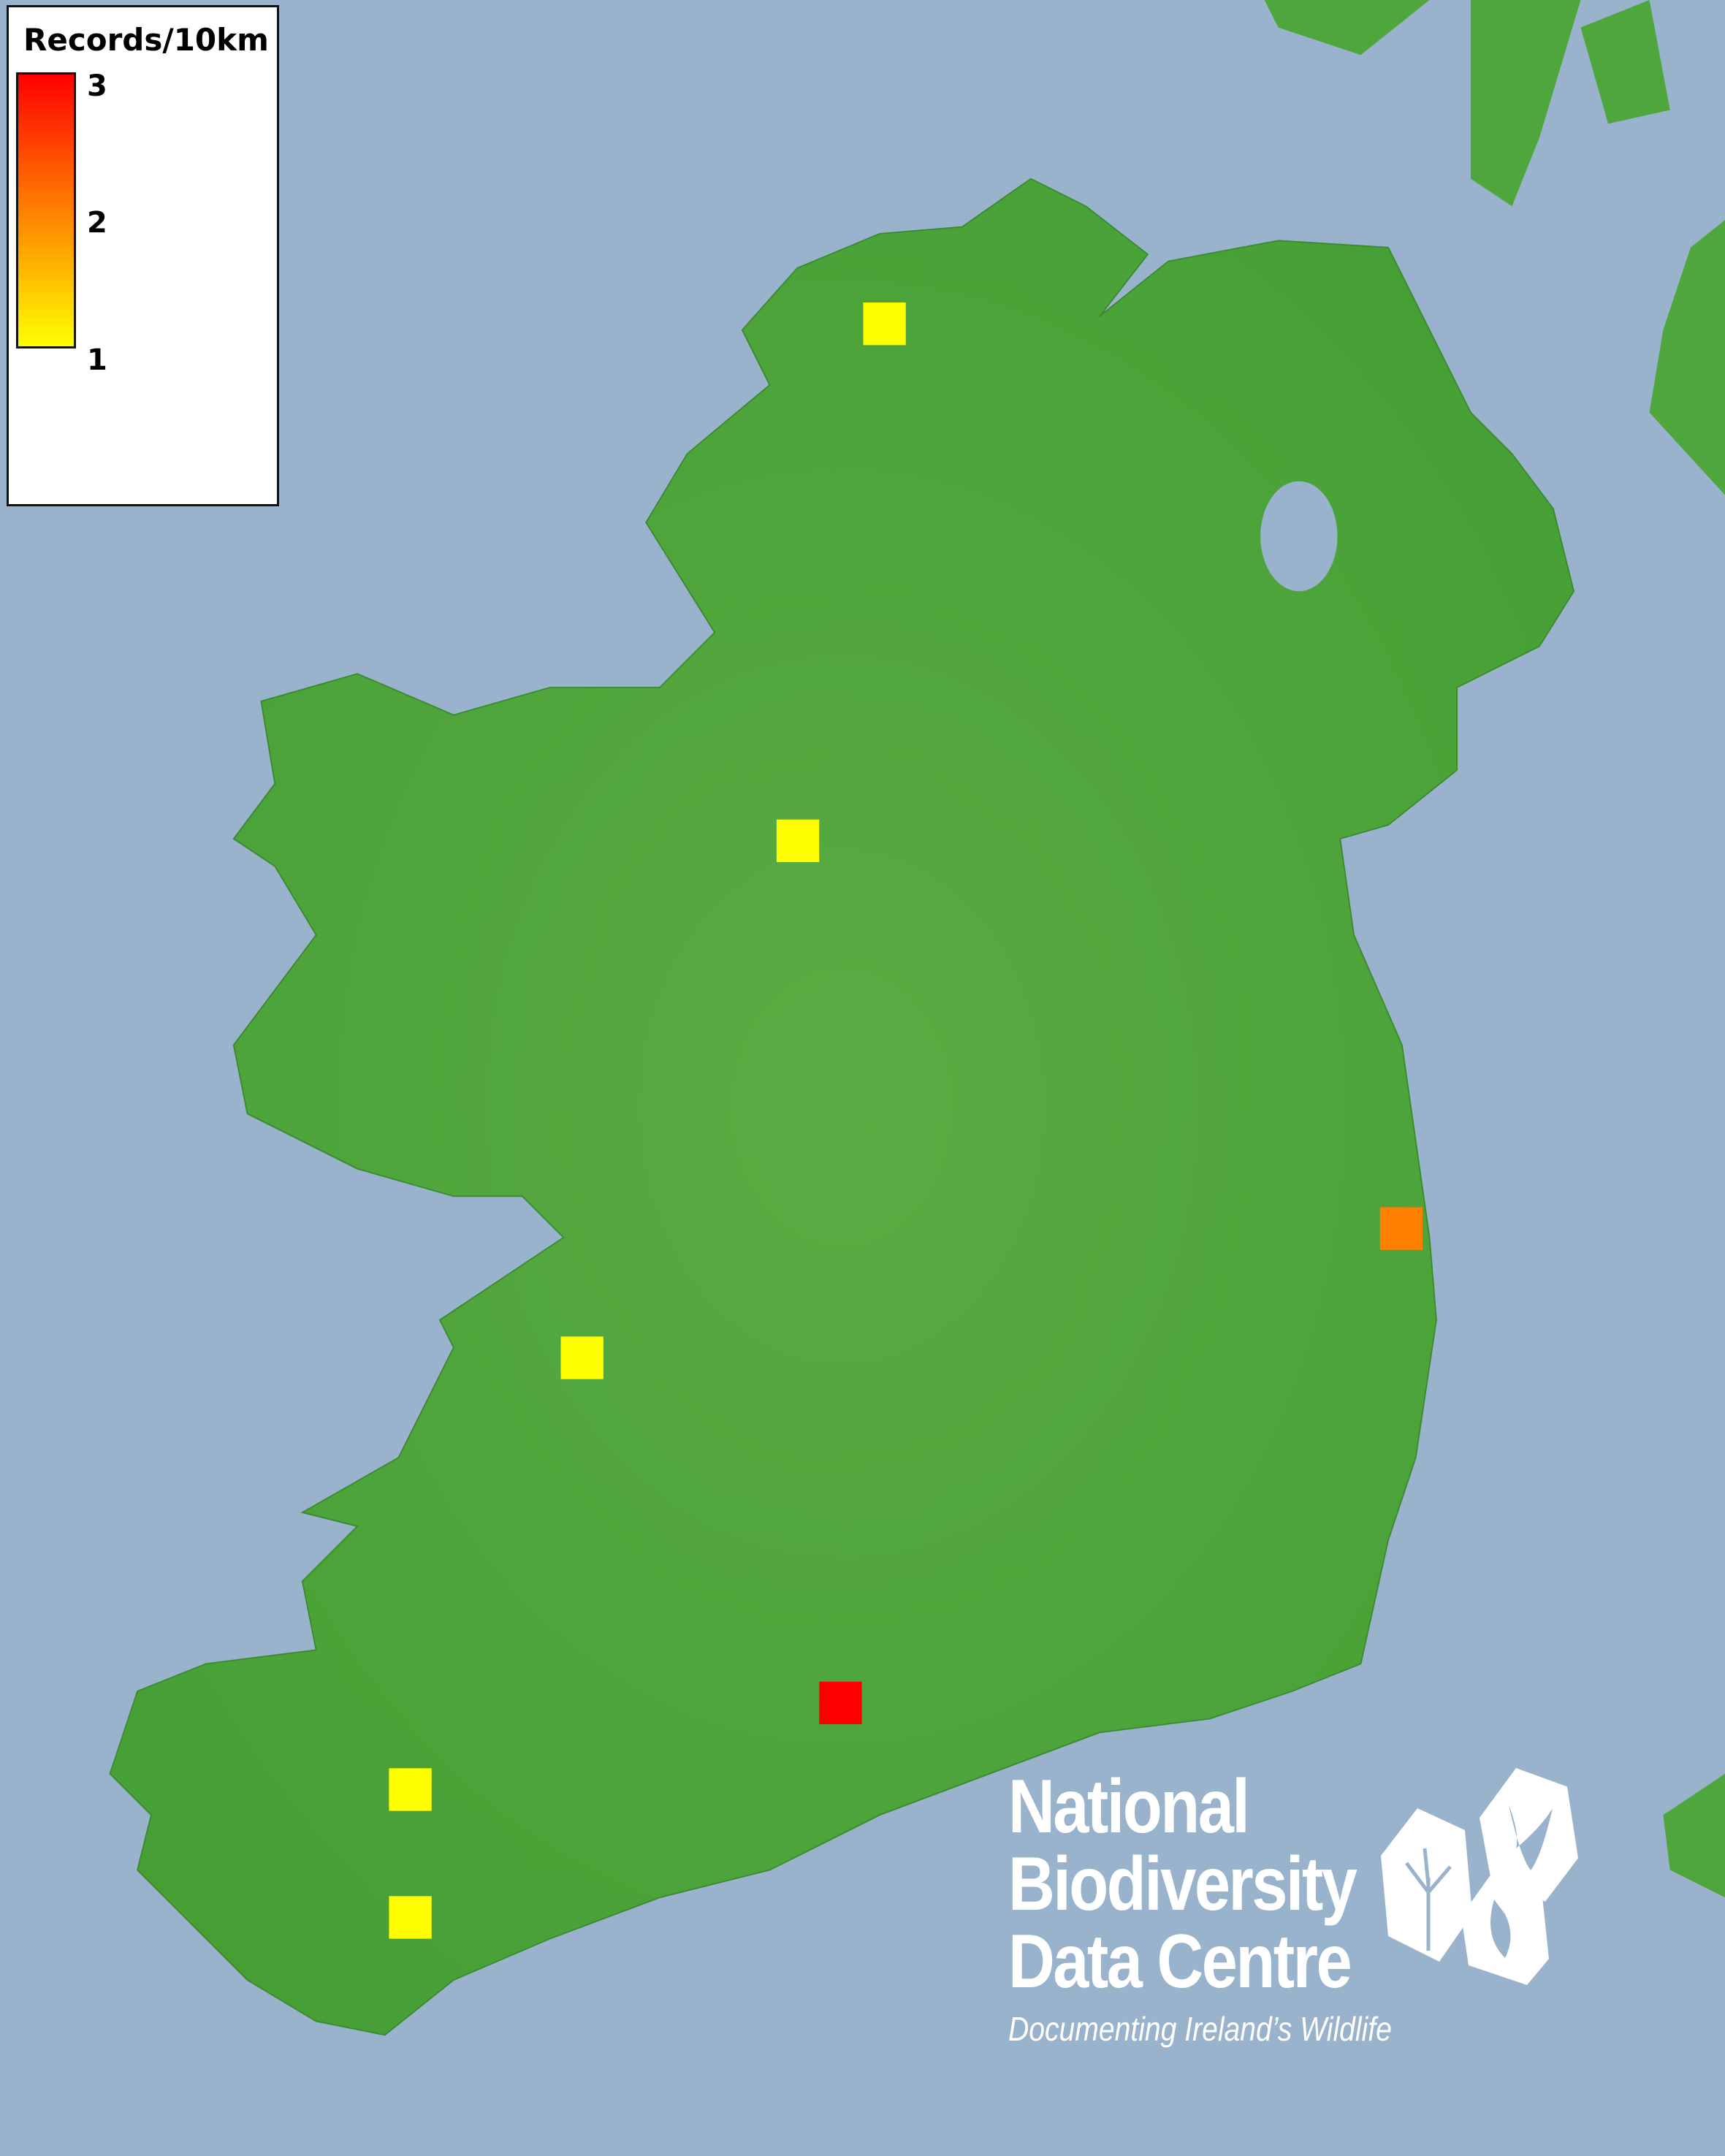  Describe the element at coordinates (97, 360) in the screenshot. I see `legend-tick-min: 1` at that location.